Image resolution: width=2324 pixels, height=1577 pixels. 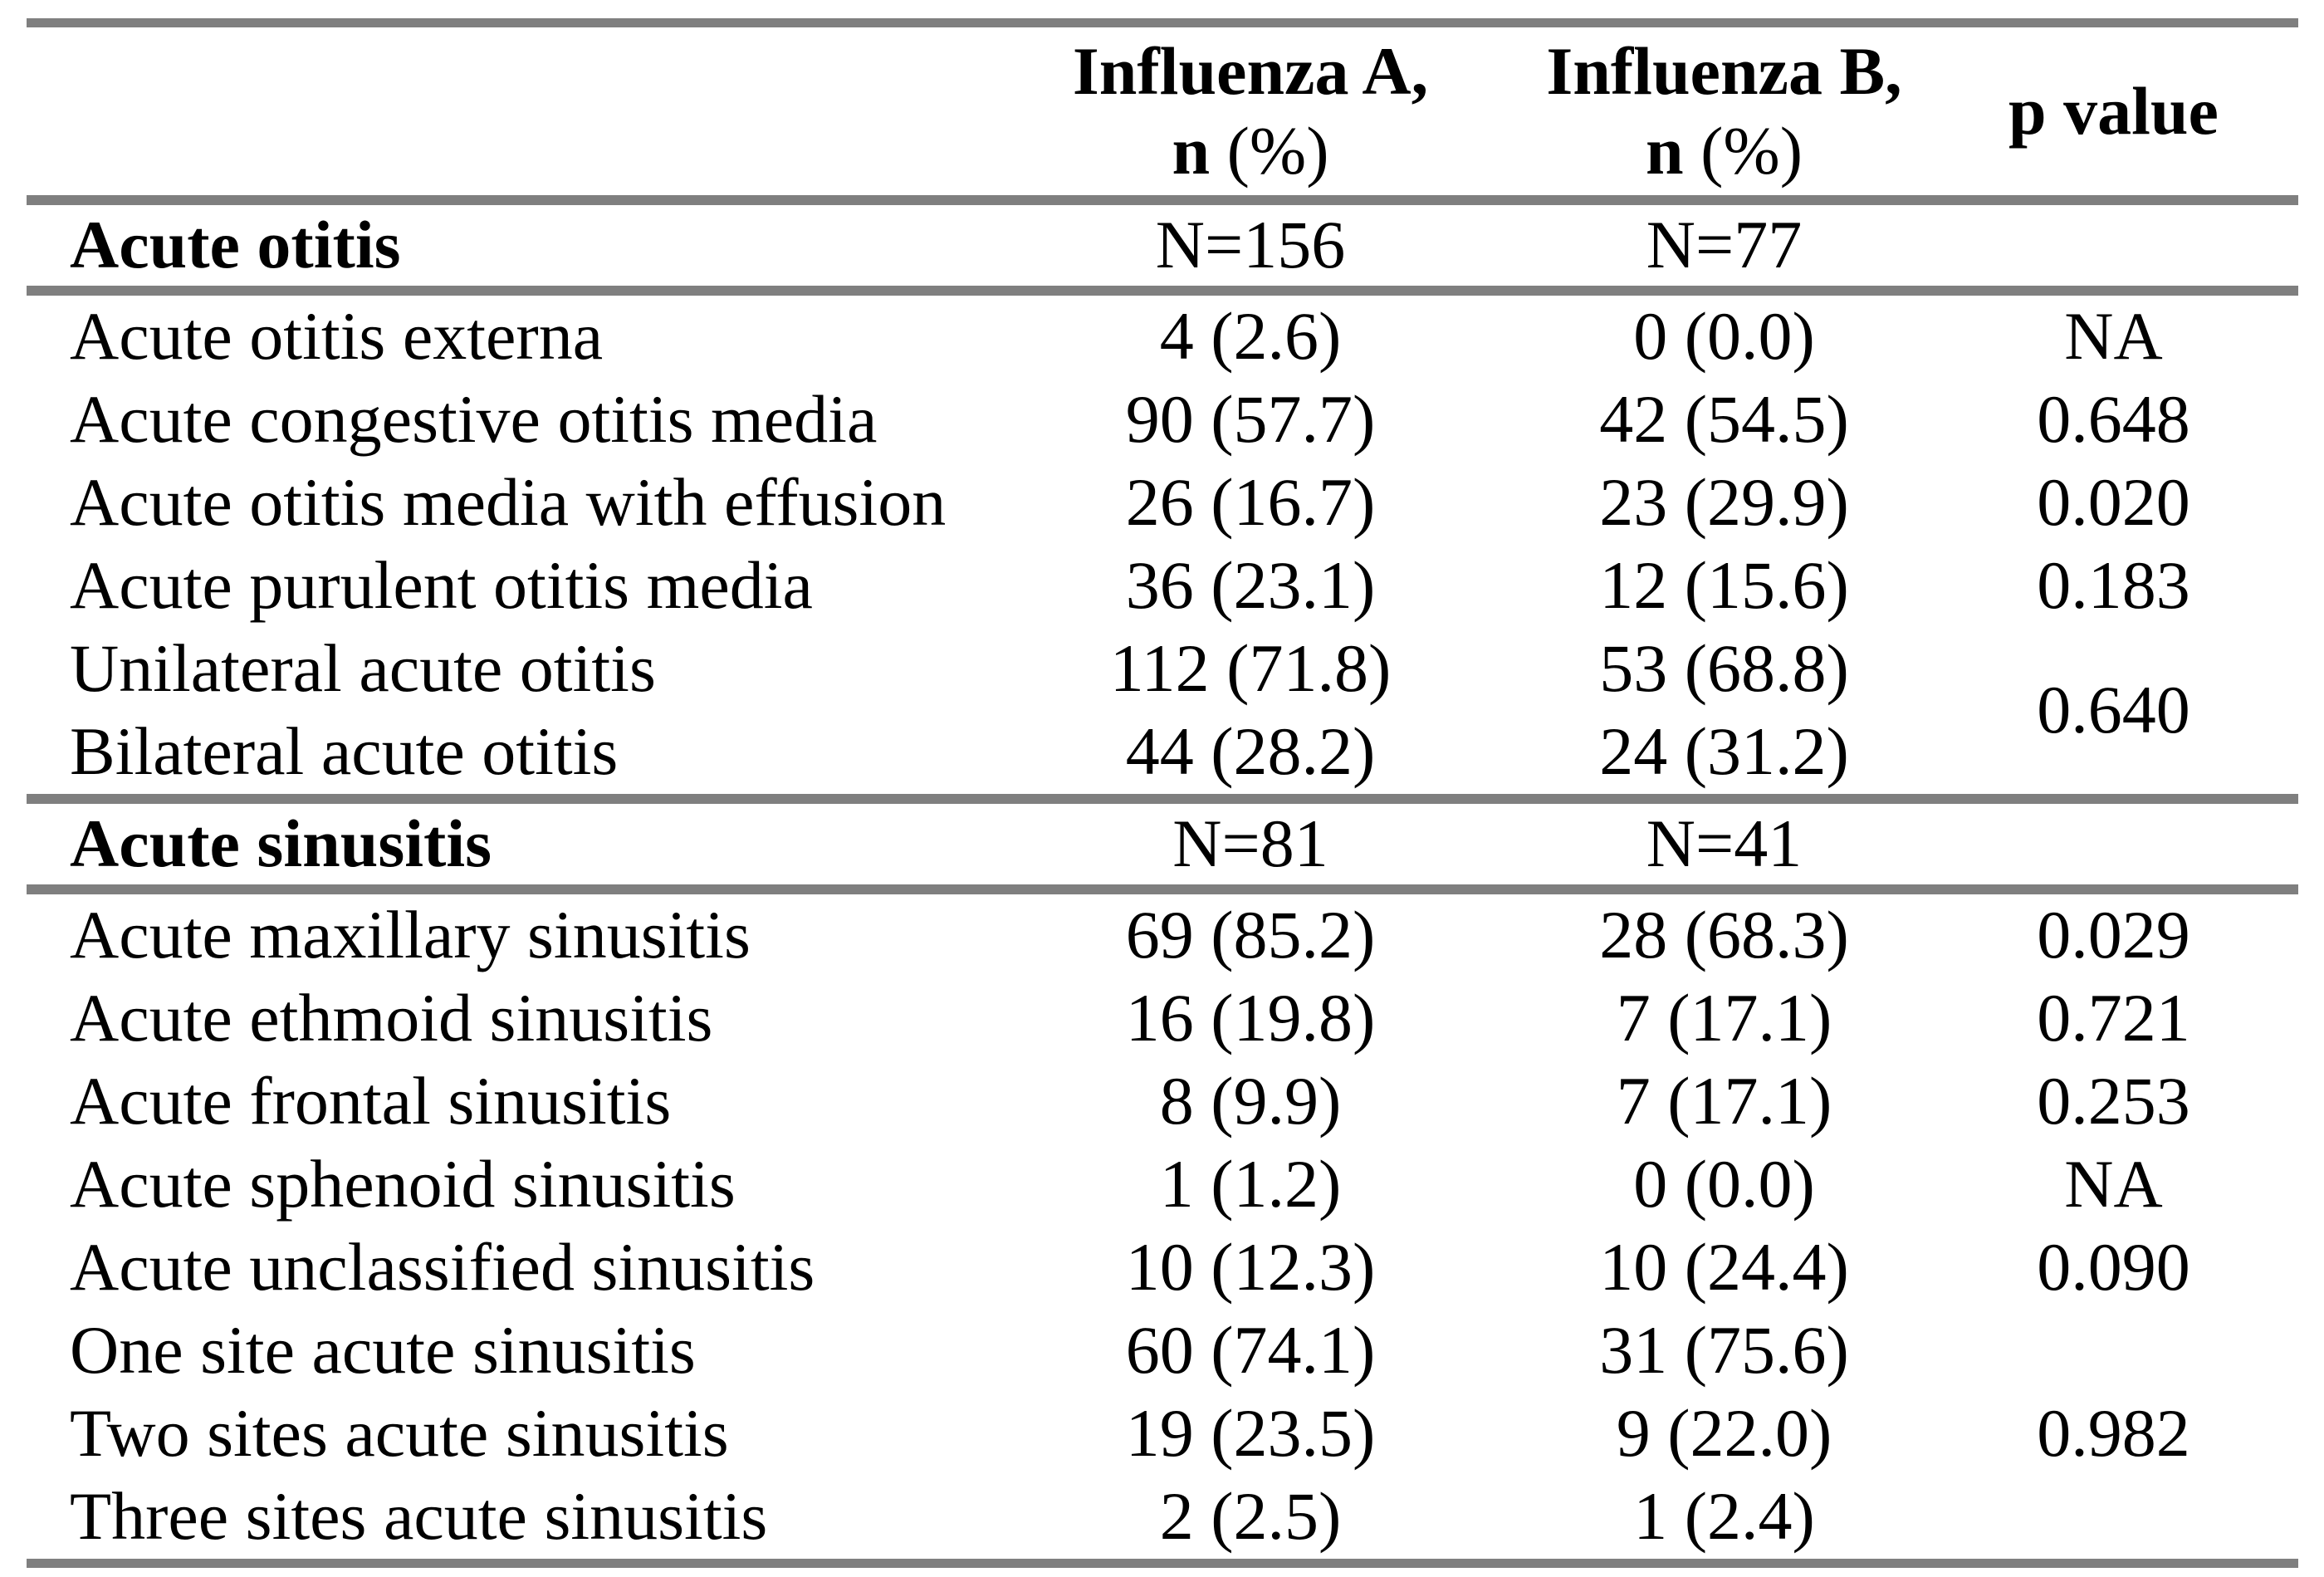 I want to click on p-value: 0.090, so click(x=2113, y=1267).